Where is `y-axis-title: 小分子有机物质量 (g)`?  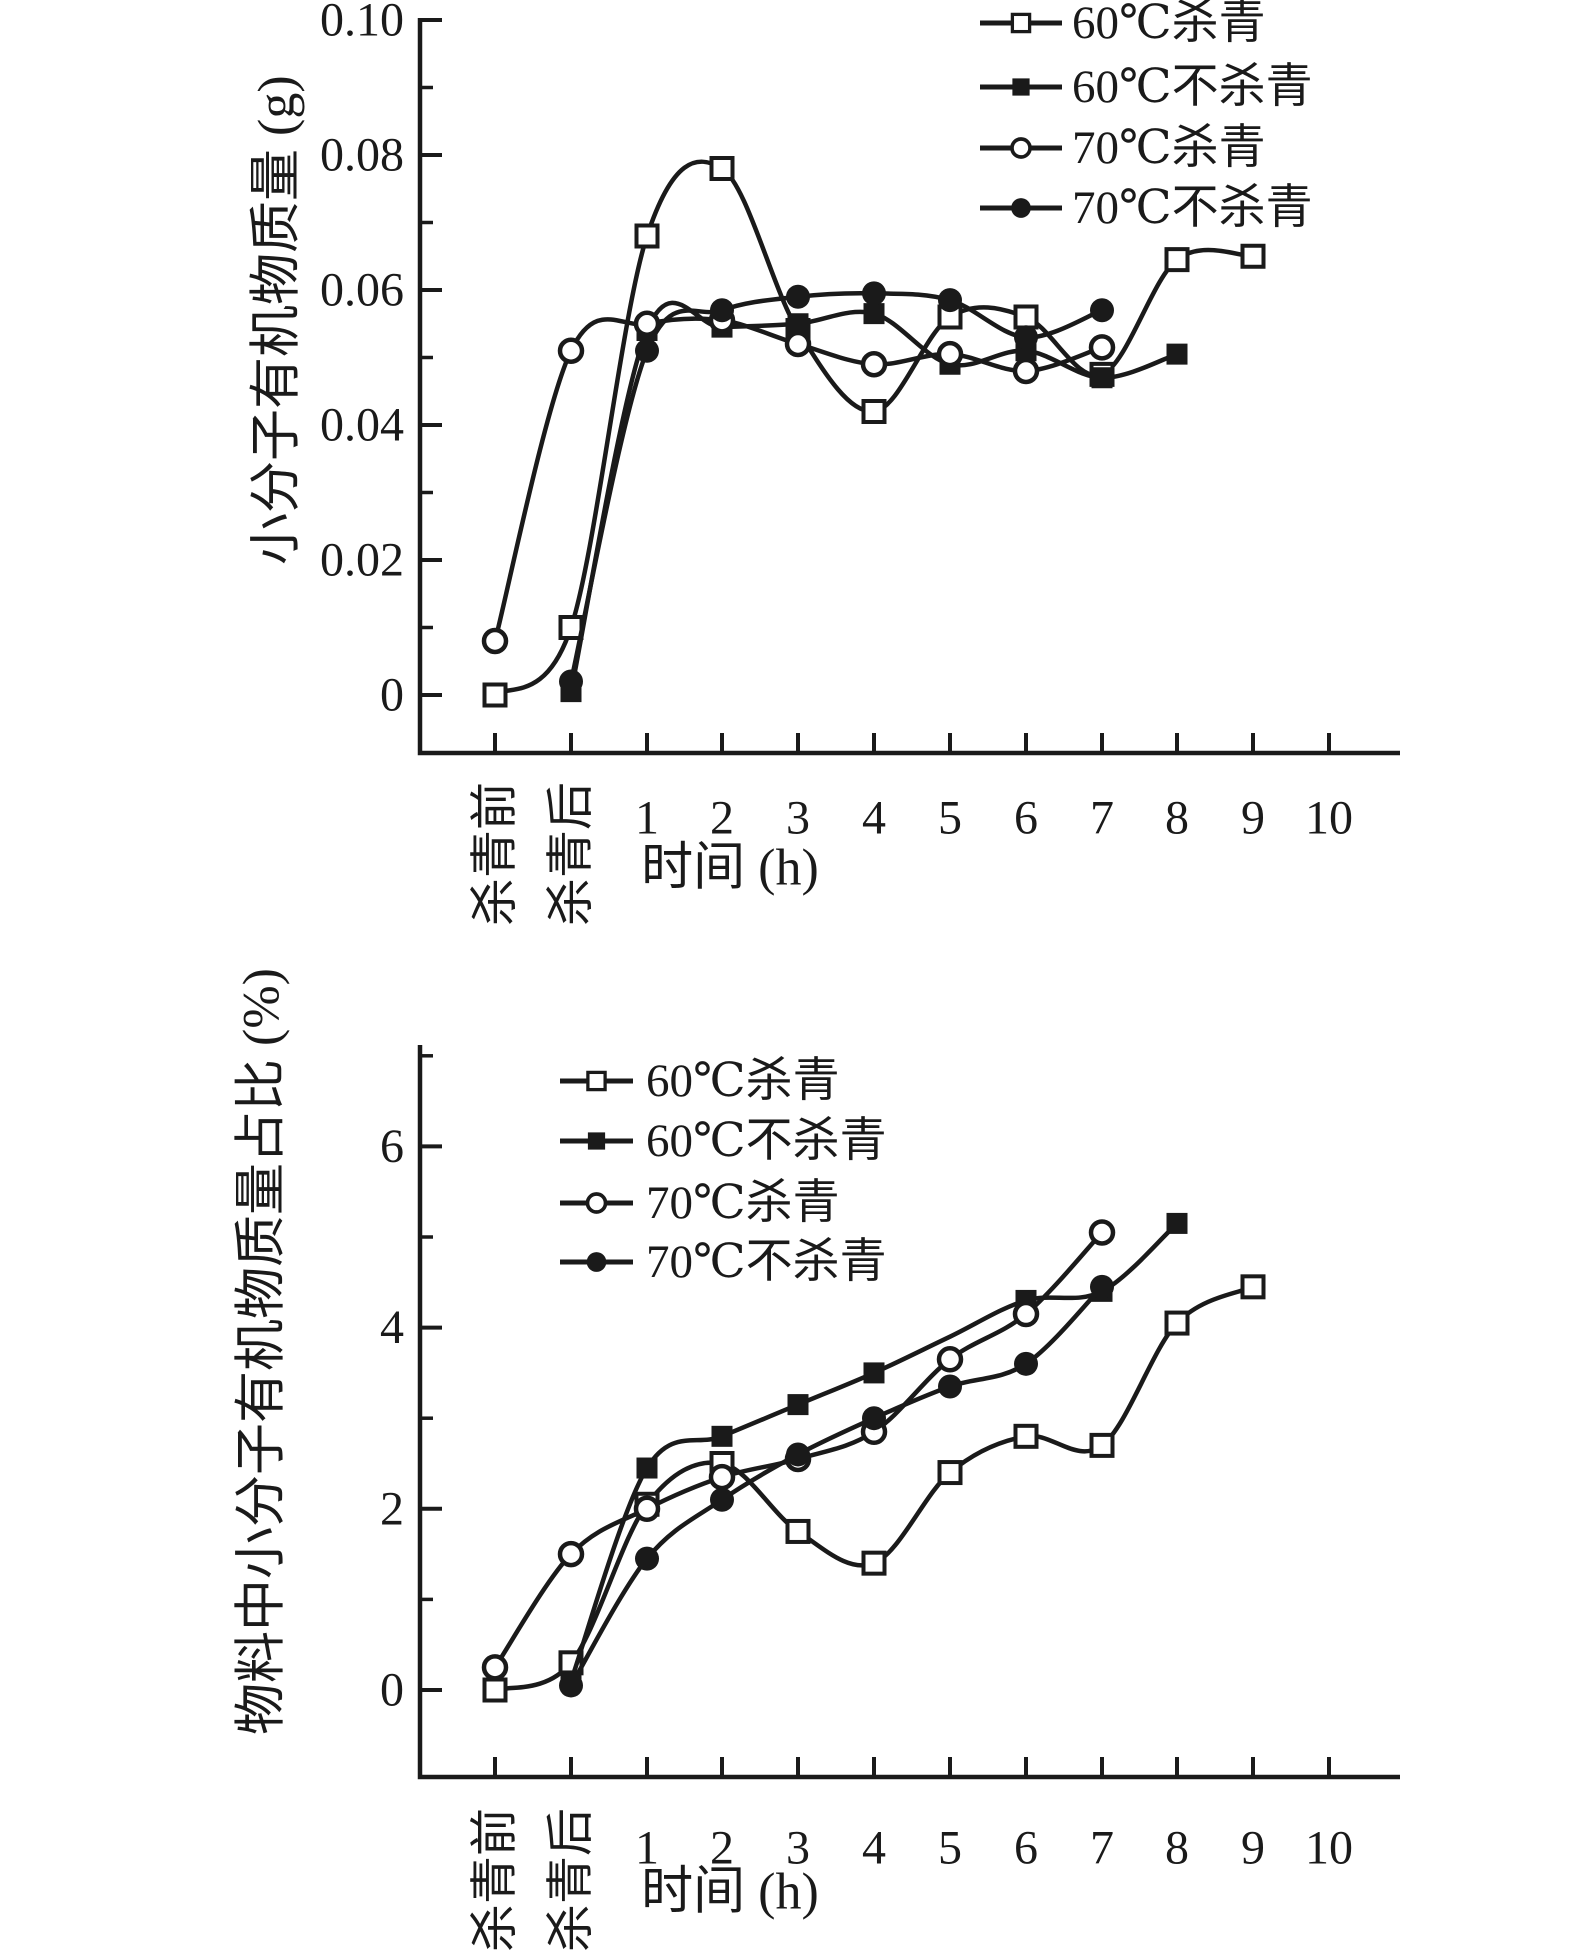 y-axis-title: 小分子有机物质量 (g) is located at coordinates (277, 320).